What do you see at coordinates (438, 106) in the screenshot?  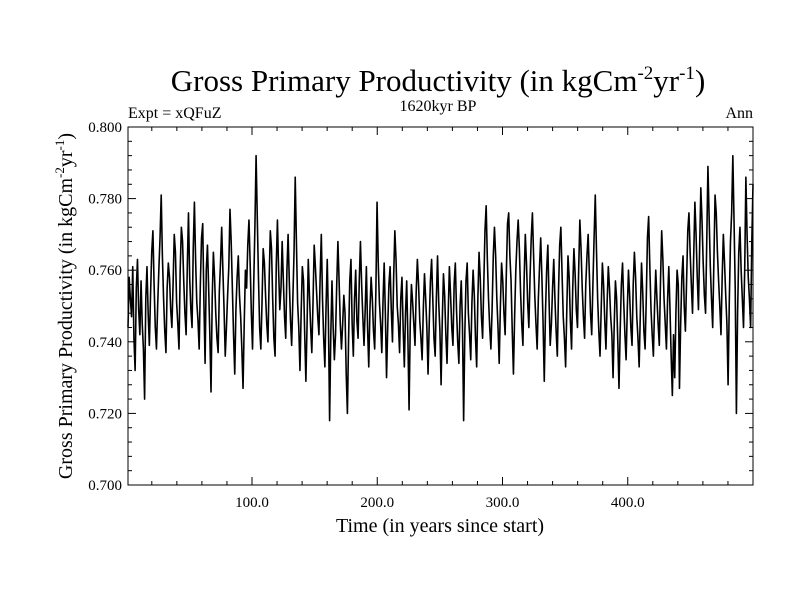 I see `subtitle-center: 1620kyr BP` at bounding box center [438, 106].